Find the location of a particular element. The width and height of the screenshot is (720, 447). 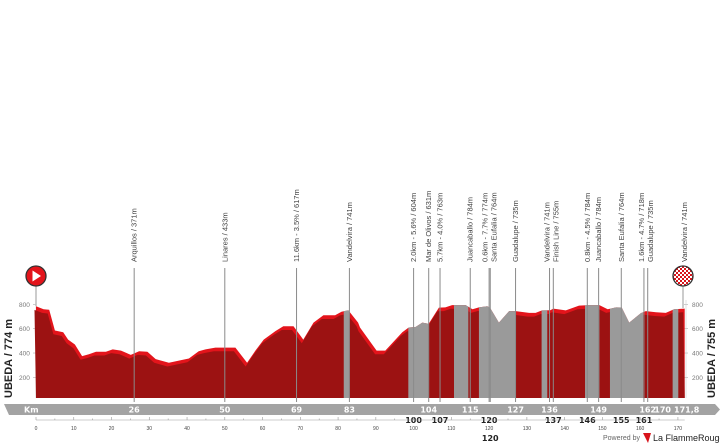

powered-by-text: Powered by is located at coordinates (621, 438).